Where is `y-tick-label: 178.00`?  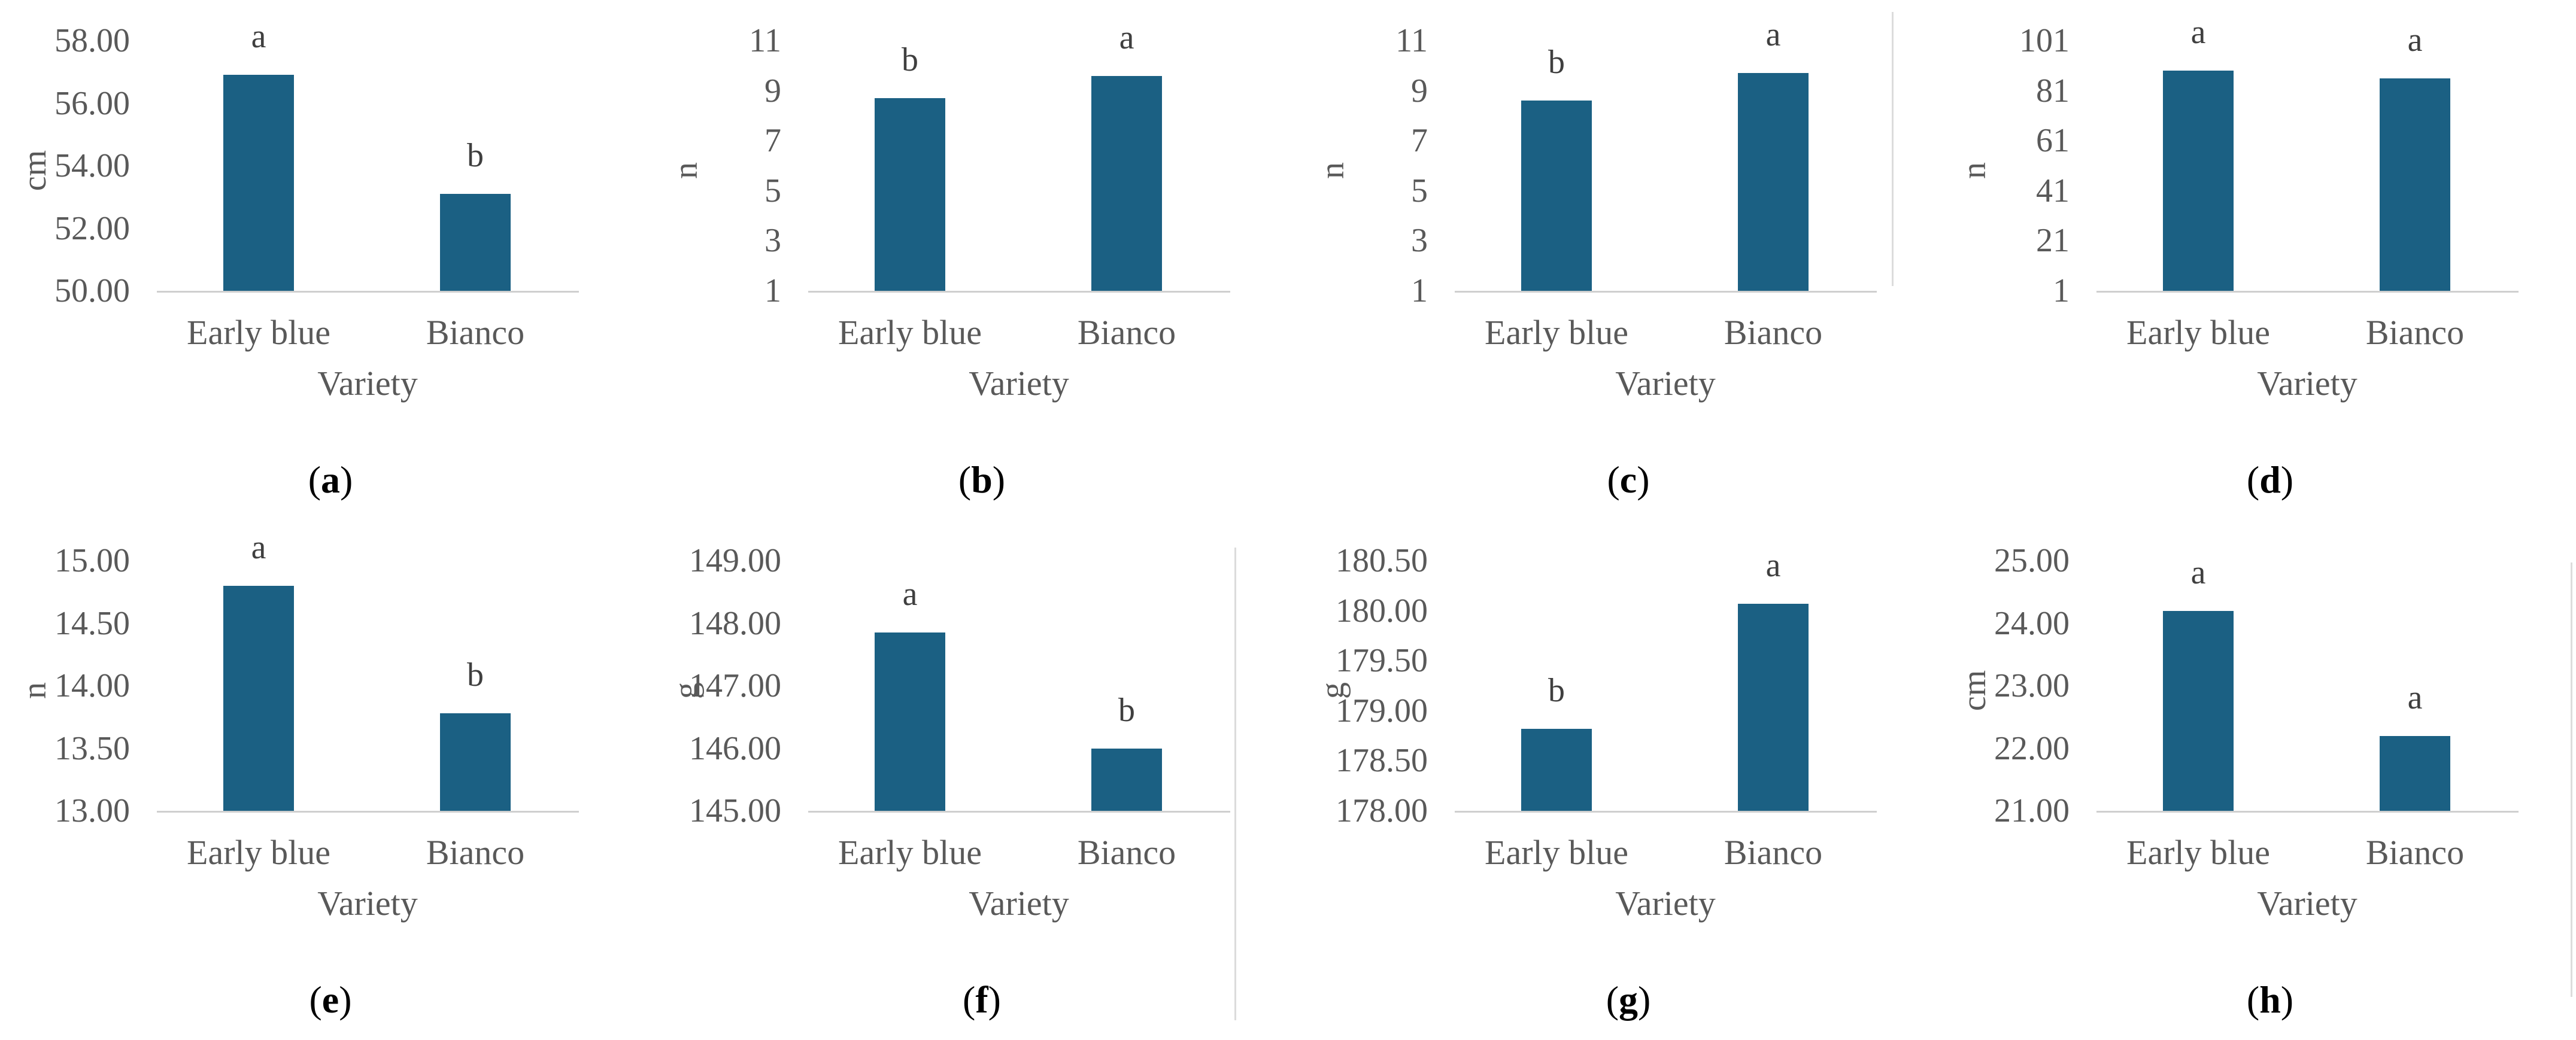
y-tick-label: 178.00 is located at coordinates (1382, 810).